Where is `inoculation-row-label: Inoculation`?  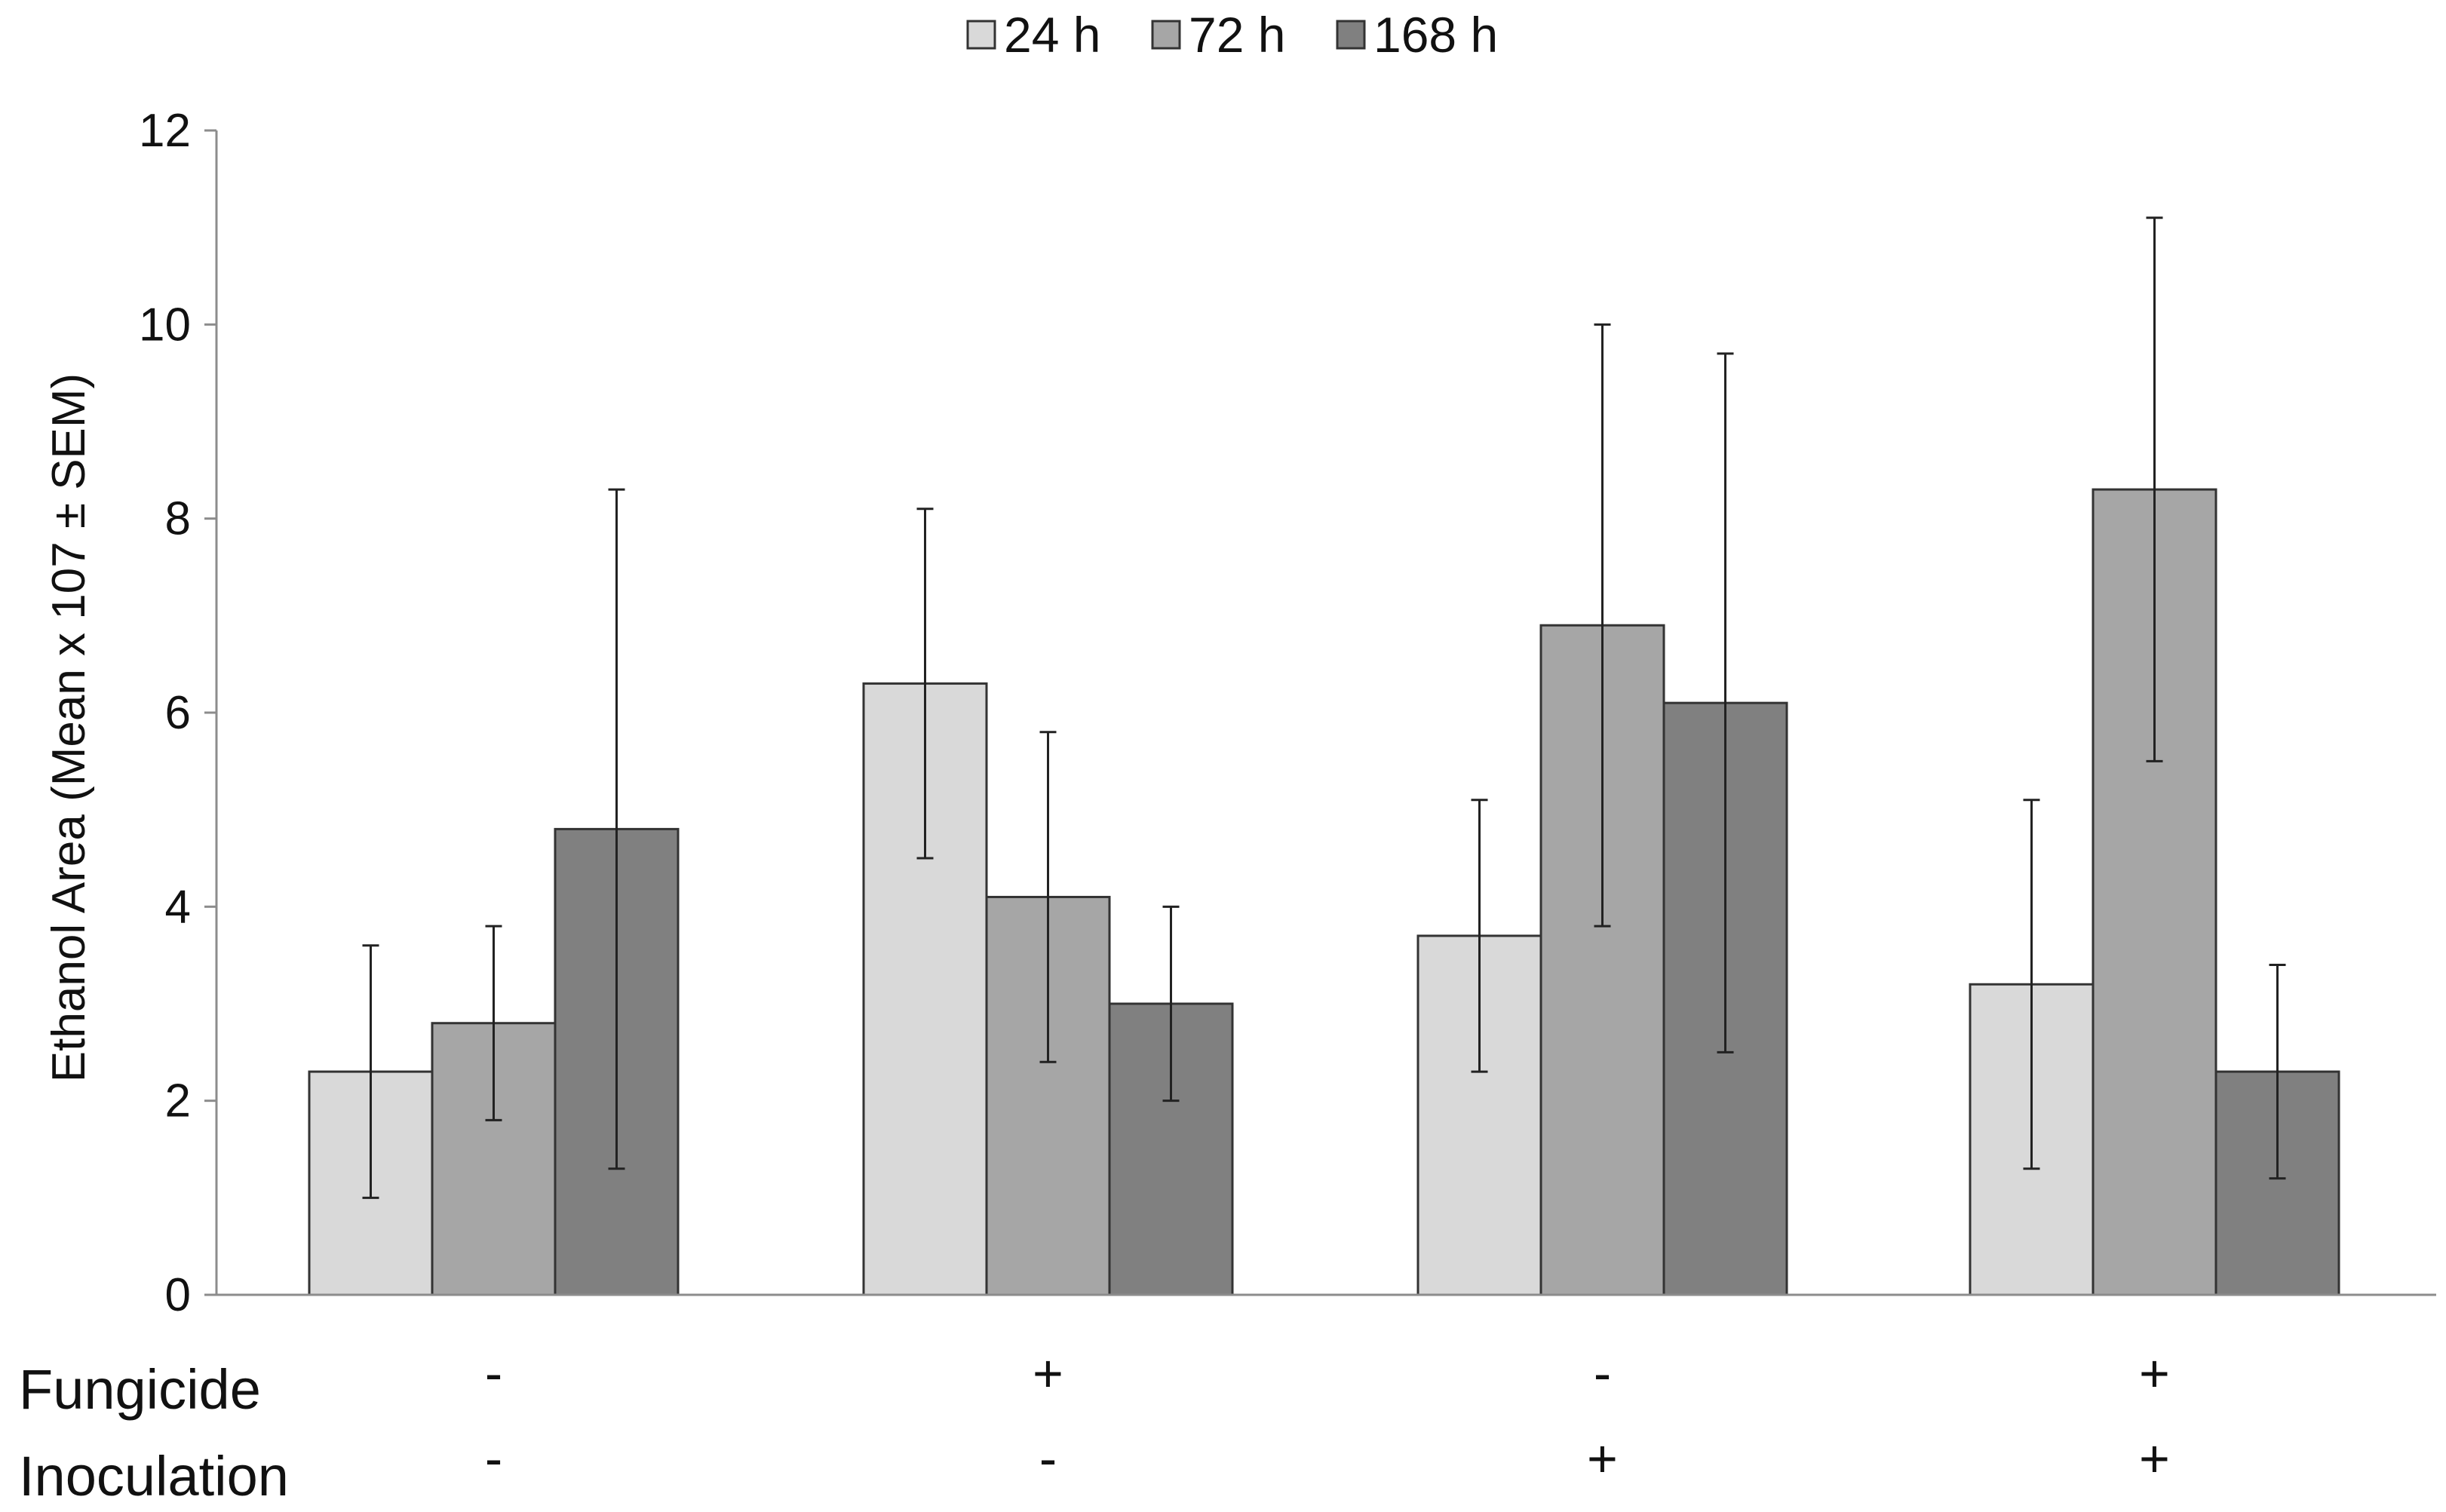 inoculation-row-label: Inoculation is located at coordinates (154, 1476).